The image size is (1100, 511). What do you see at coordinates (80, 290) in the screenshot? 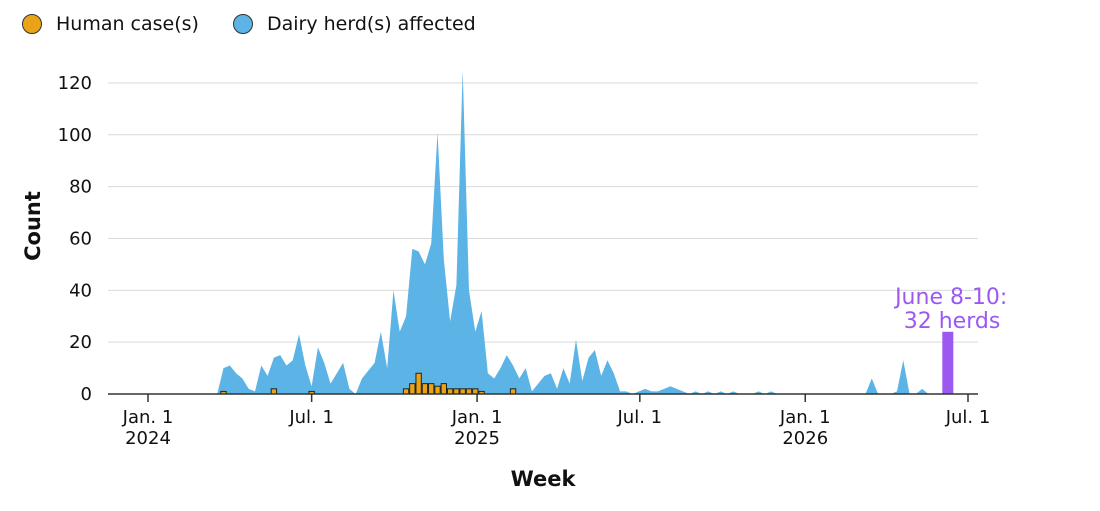
I see `y-tick-label: 40` at bounding box center [80, 290].